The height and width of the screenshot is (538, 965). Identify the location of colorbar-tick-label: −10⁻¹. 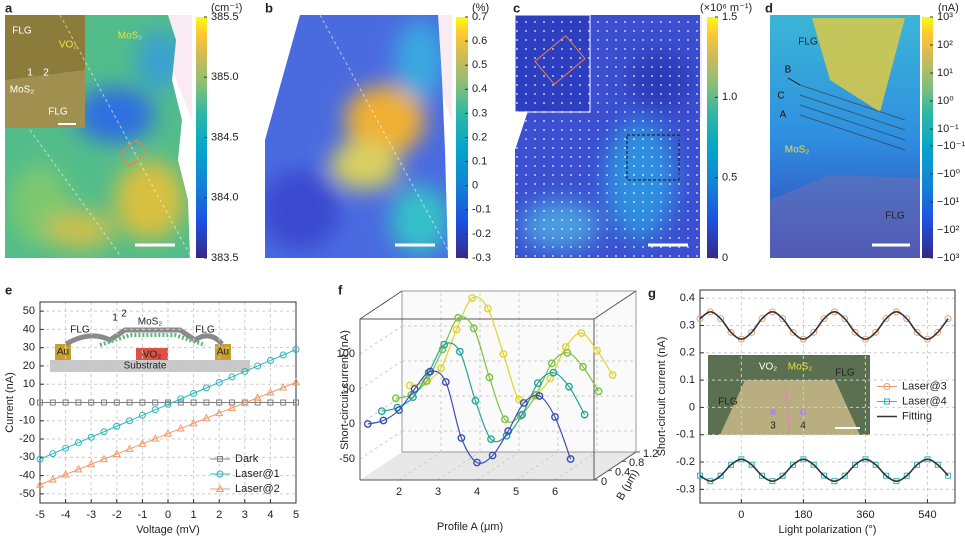
(951, 146).